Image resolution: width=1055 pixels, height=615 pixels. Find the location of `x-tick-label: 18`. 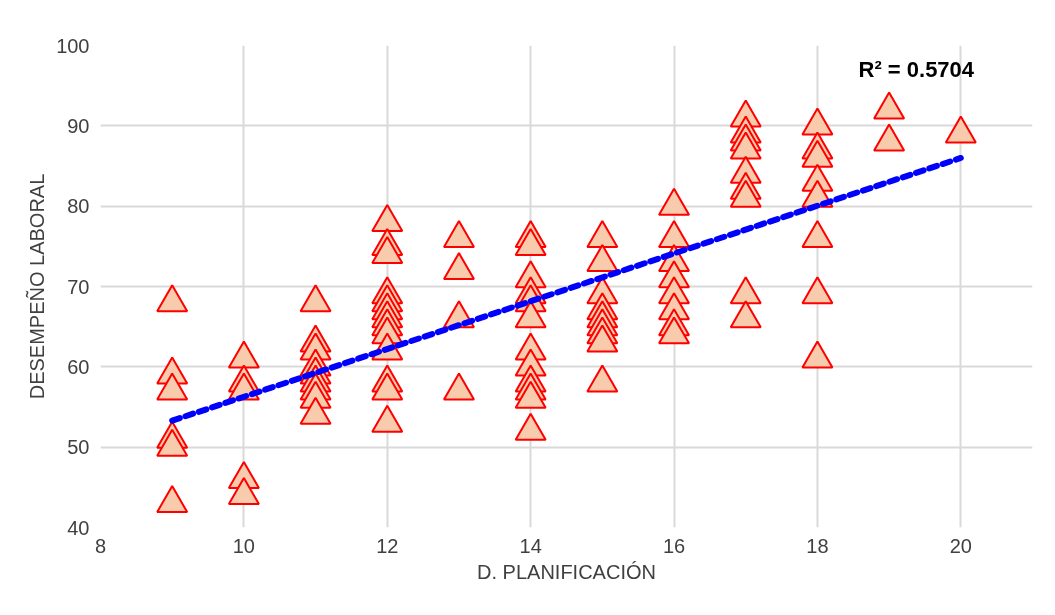

x-tick-label: 18 is located at coordinates (817, 545).